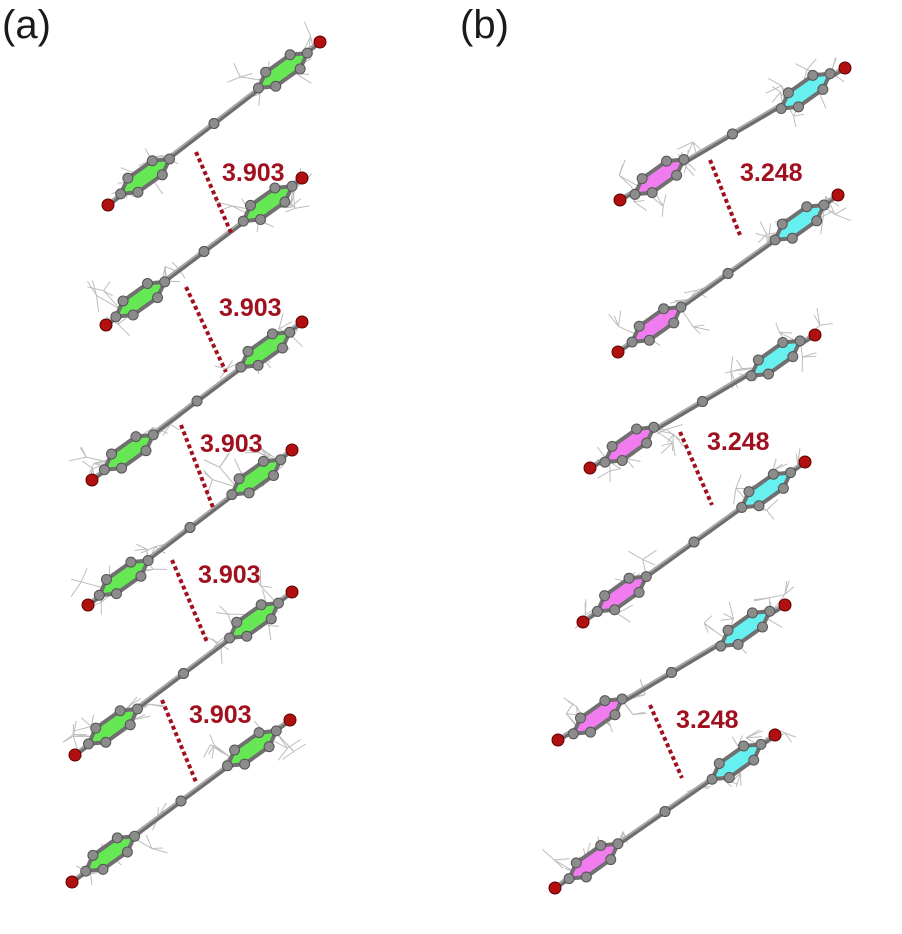 The image size is (902, 934). What do you see at coordinates (250, 308) in the screenshot?
I see `distance-label-a-2: 3.903` at bounding box center [250, 308].